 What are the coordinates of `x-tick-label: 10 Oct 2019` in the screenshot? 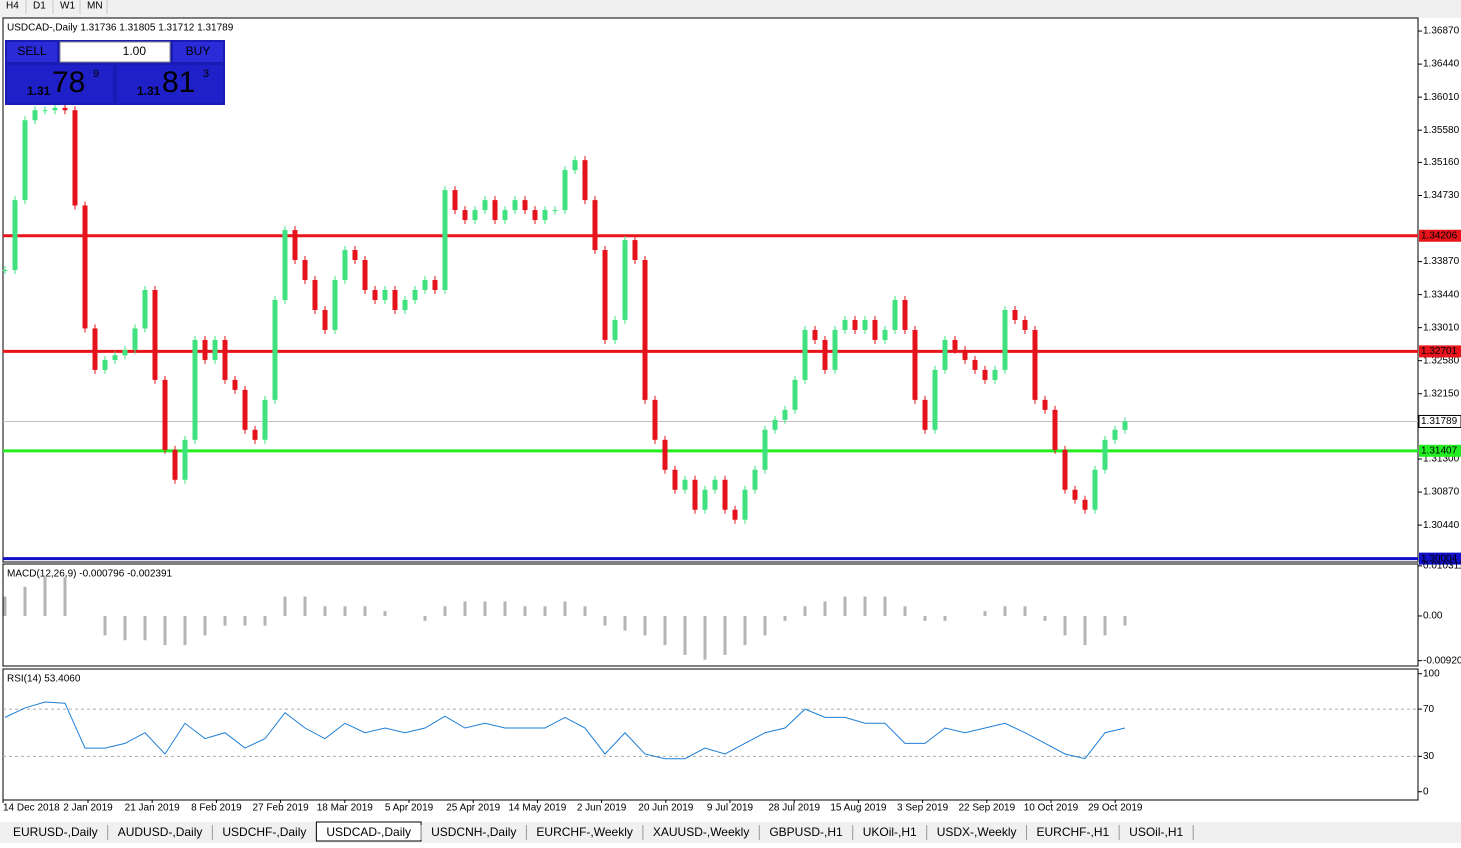 It's located at (1051, 808).